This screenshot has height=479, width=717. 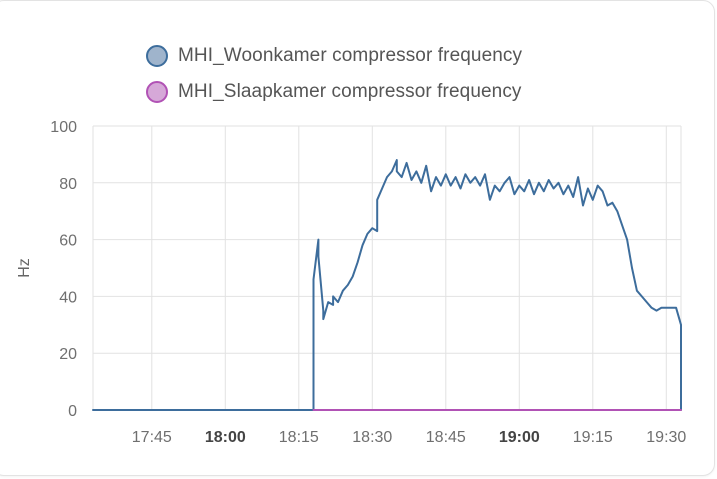 I want to click on legend-item-woonkamer: MHI_Woonkamer compressor frequency, so click(x=334, y=56).